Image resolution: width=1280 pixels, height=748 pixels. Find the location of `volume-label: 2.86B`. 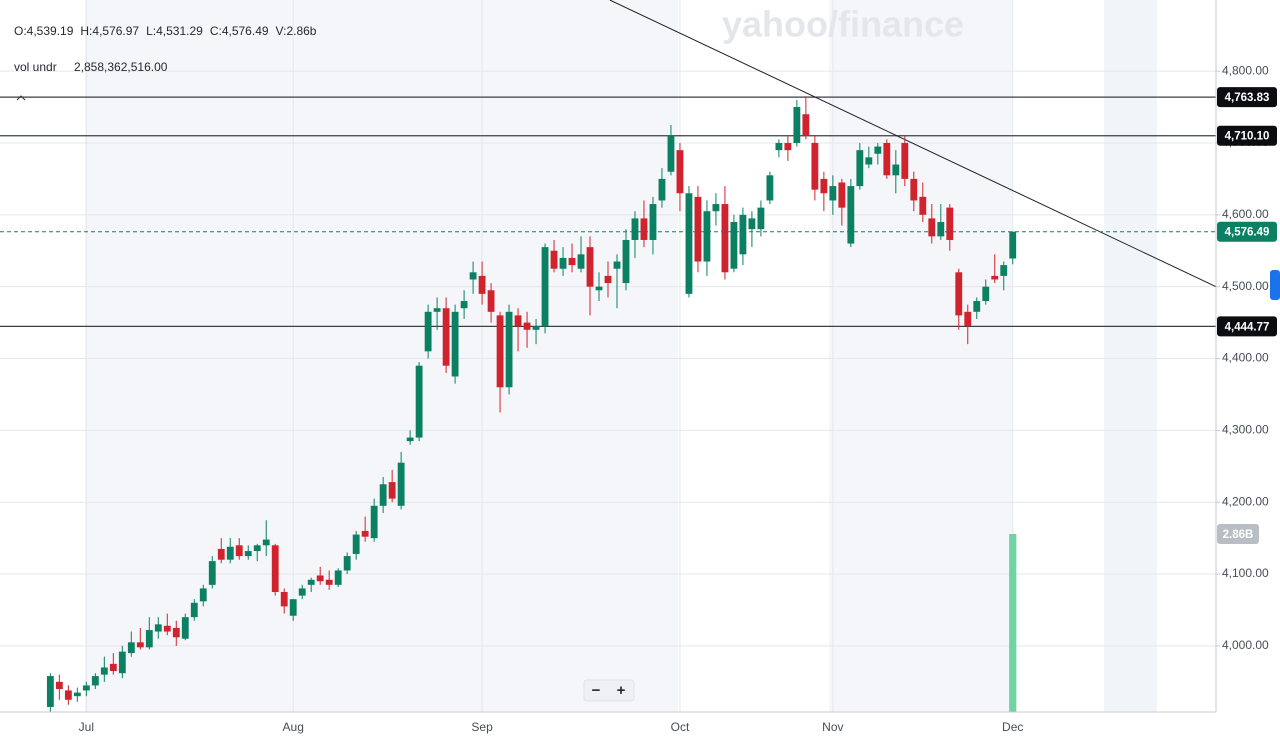

volume-label: 2.86B is located at coordinates (1238, 535).